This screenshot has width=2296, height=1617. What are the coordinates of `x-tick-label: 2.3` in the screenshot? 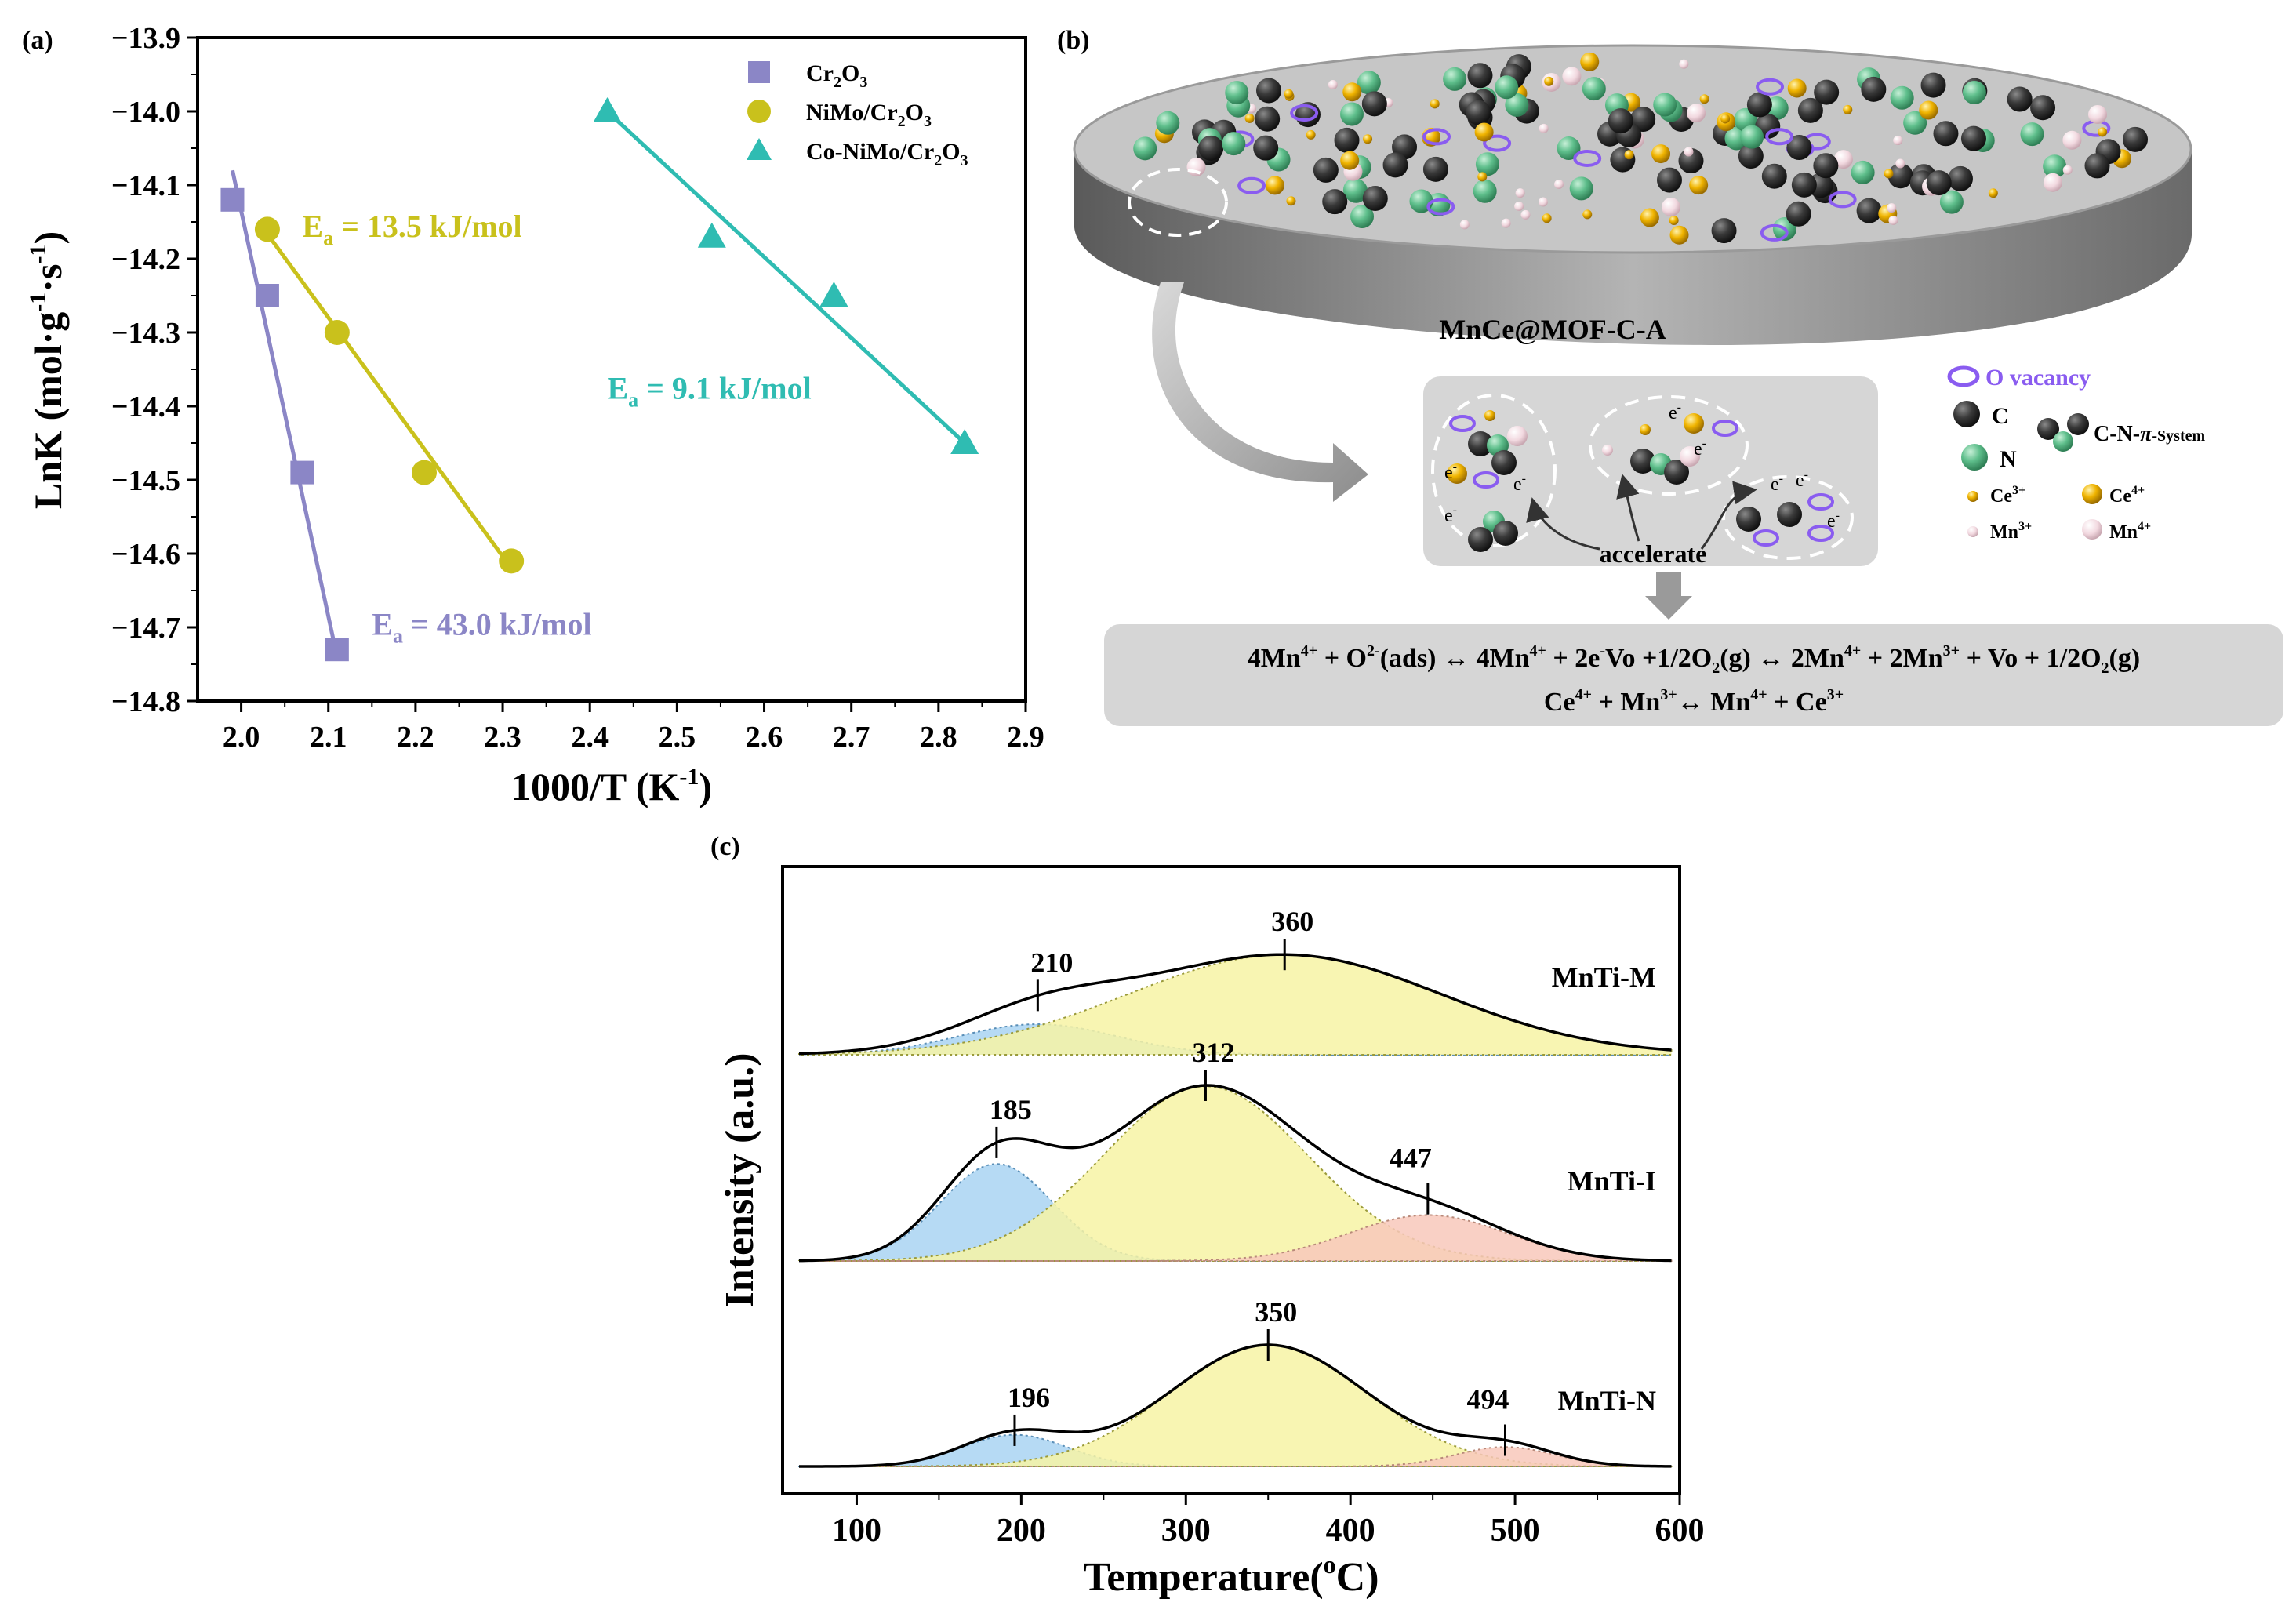 It's located at (502, 737).